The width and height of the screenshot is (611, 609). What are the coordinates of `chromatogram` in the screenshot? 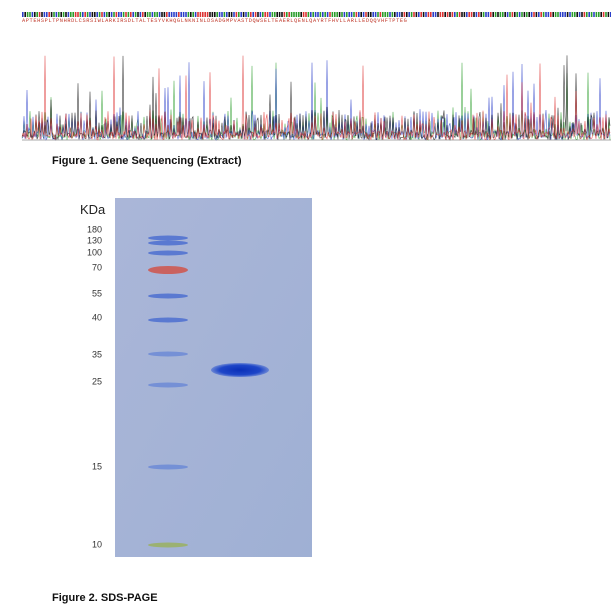 It's located at (316, 98).